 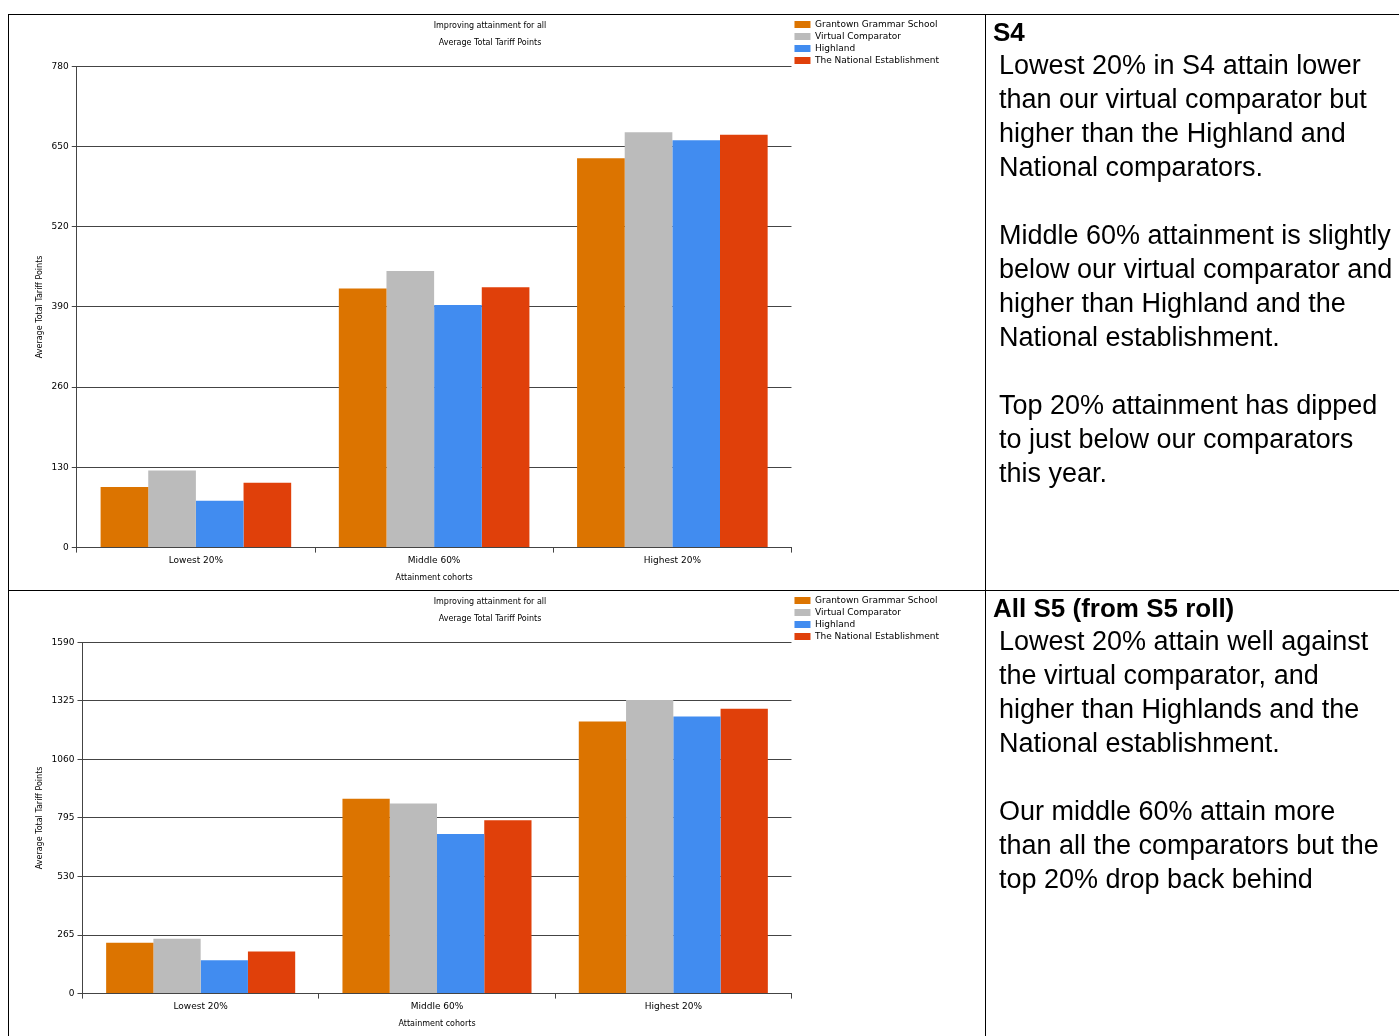 I want to click on y-tick-label: 390, so click(x=60, y=306).